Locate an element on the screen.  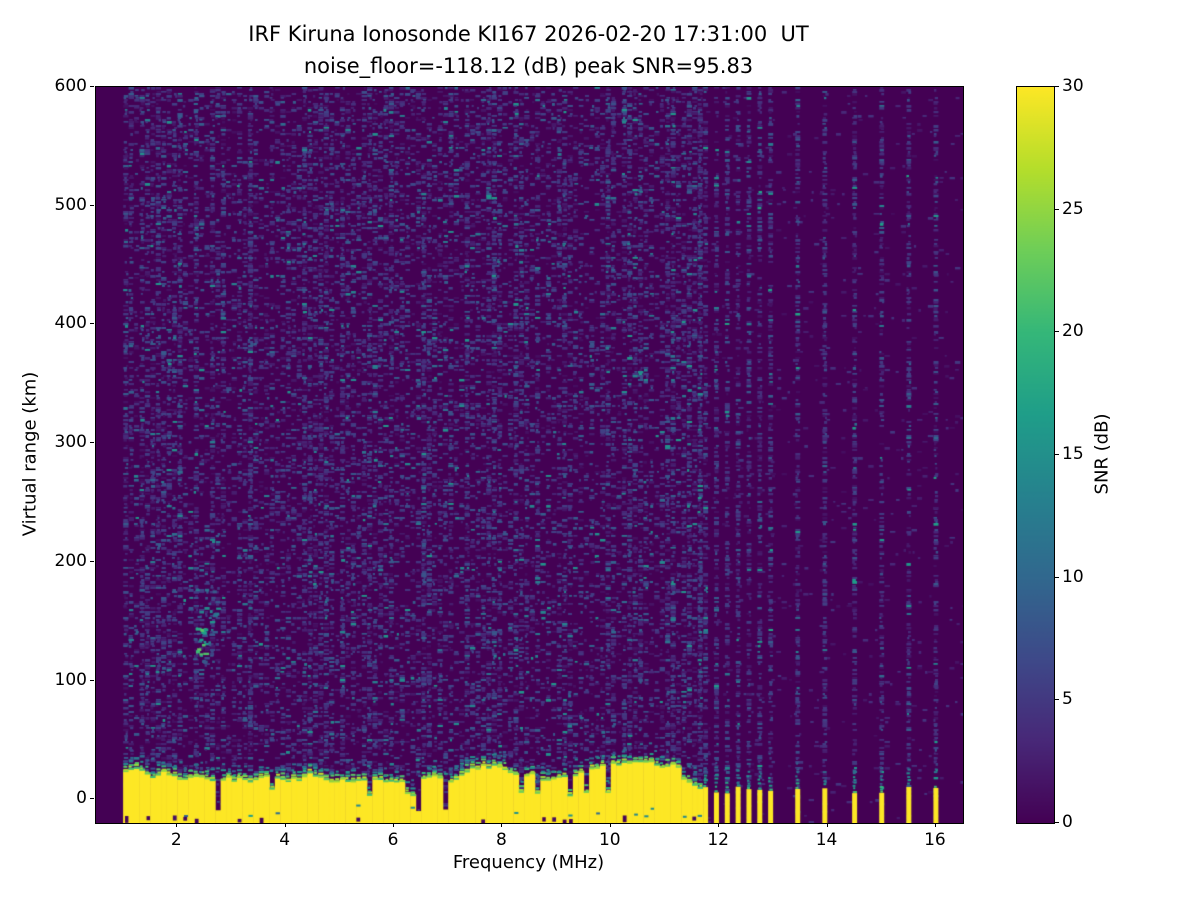
x-tick-label: 16 is located at coordinates (935, 840).